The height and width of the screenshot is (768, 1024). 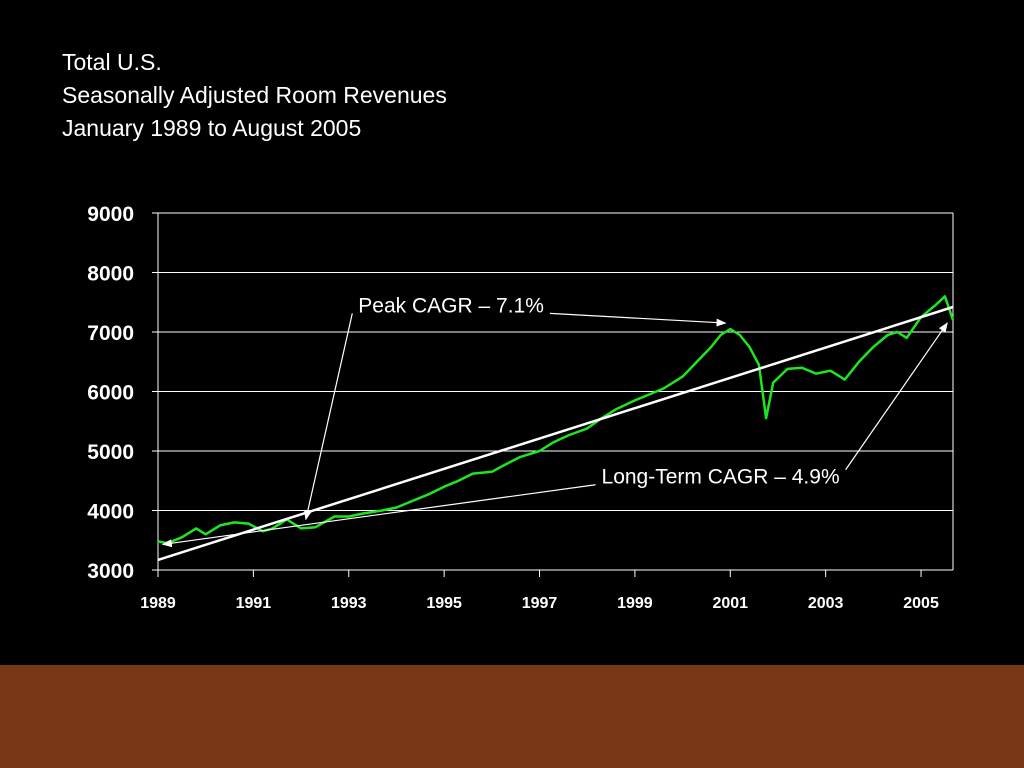 What do you see at coordinates (721, 477) in the screenshot?
I see `annotation-label-2: Long-Term CAGR – 4.9%` at bounding box center [721, 477].